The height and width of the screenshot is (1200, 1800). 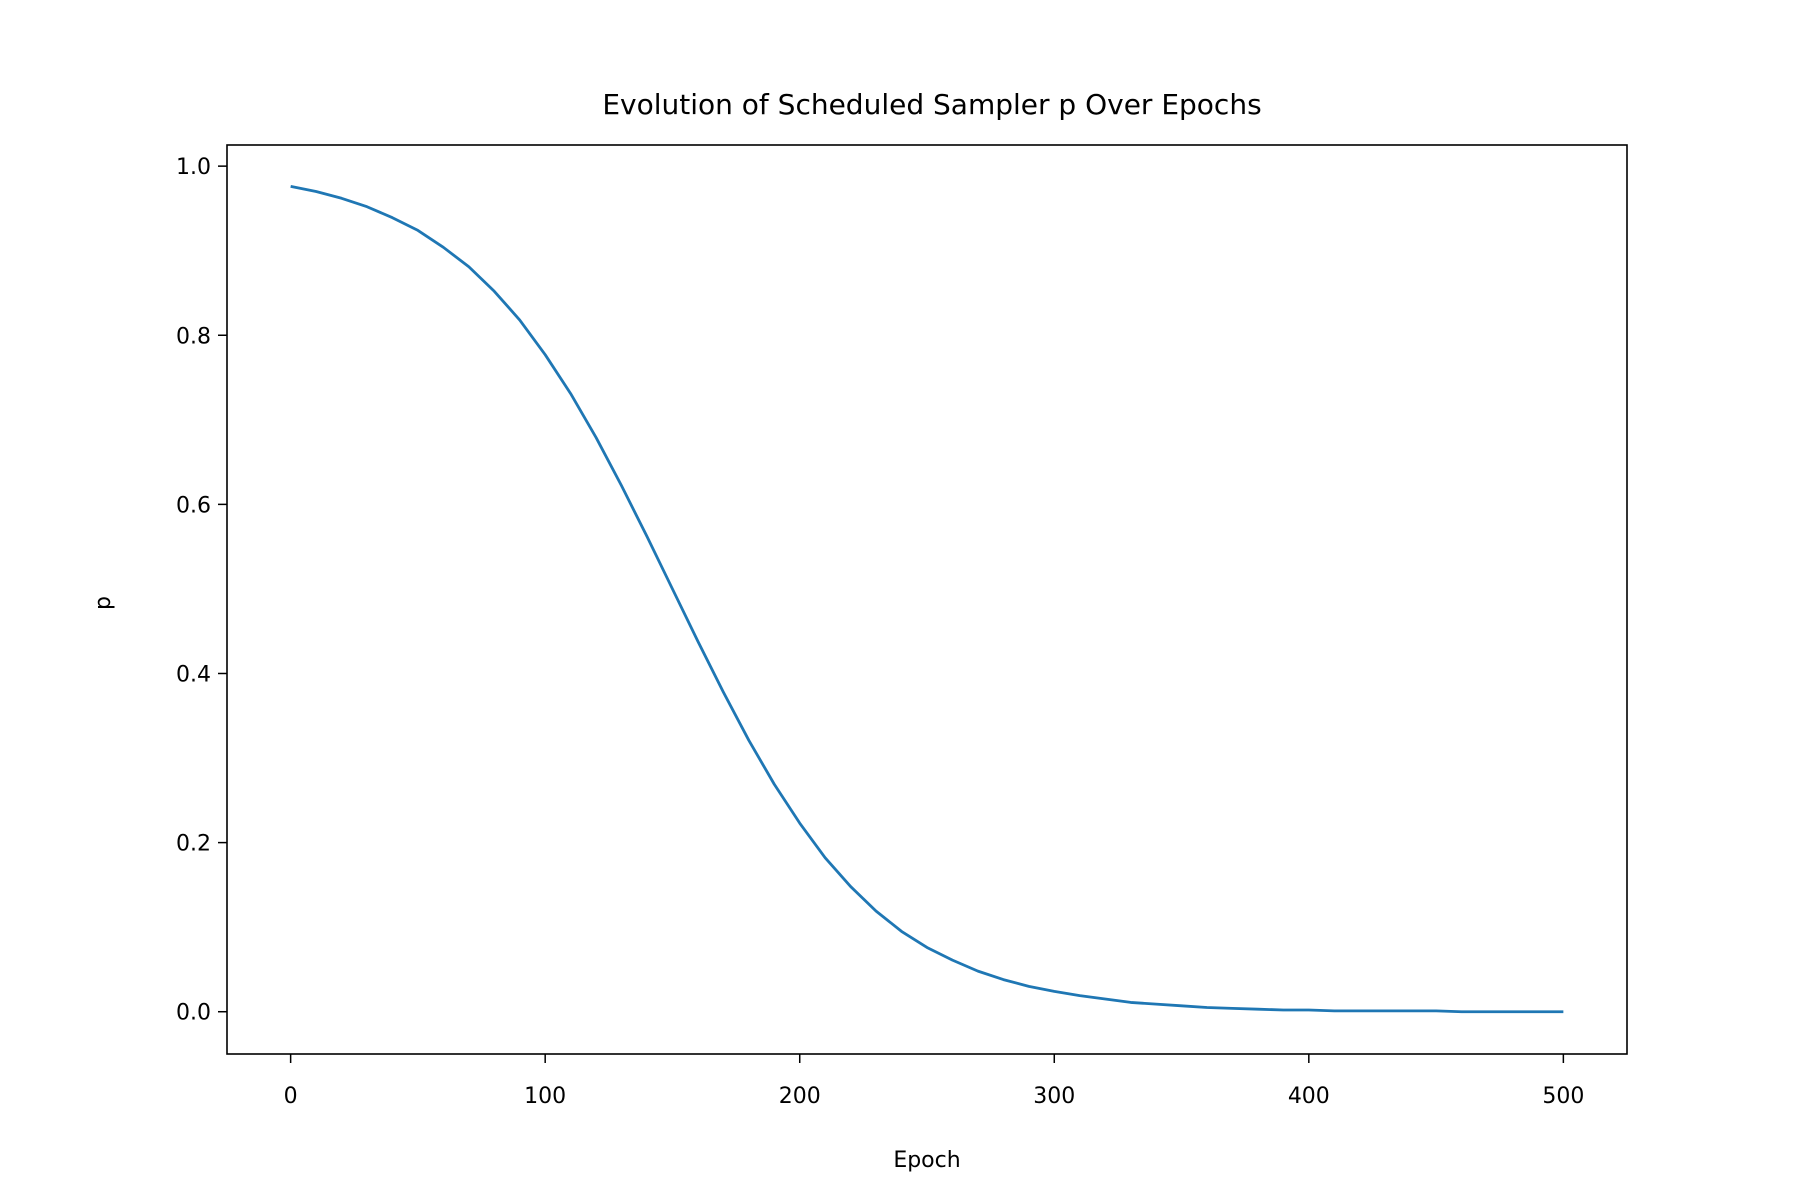 I want to click on y-tick-label: 0.6, so click(x=193, y=505).